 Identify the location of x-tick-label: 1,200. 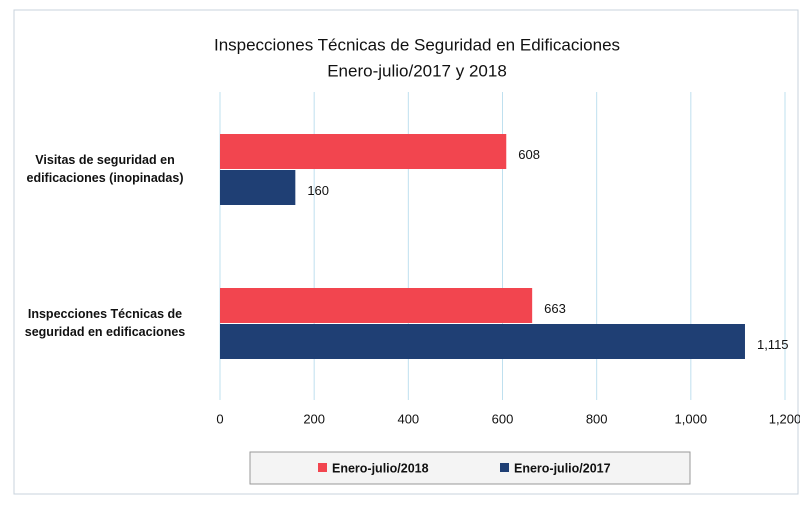
(784, 418).